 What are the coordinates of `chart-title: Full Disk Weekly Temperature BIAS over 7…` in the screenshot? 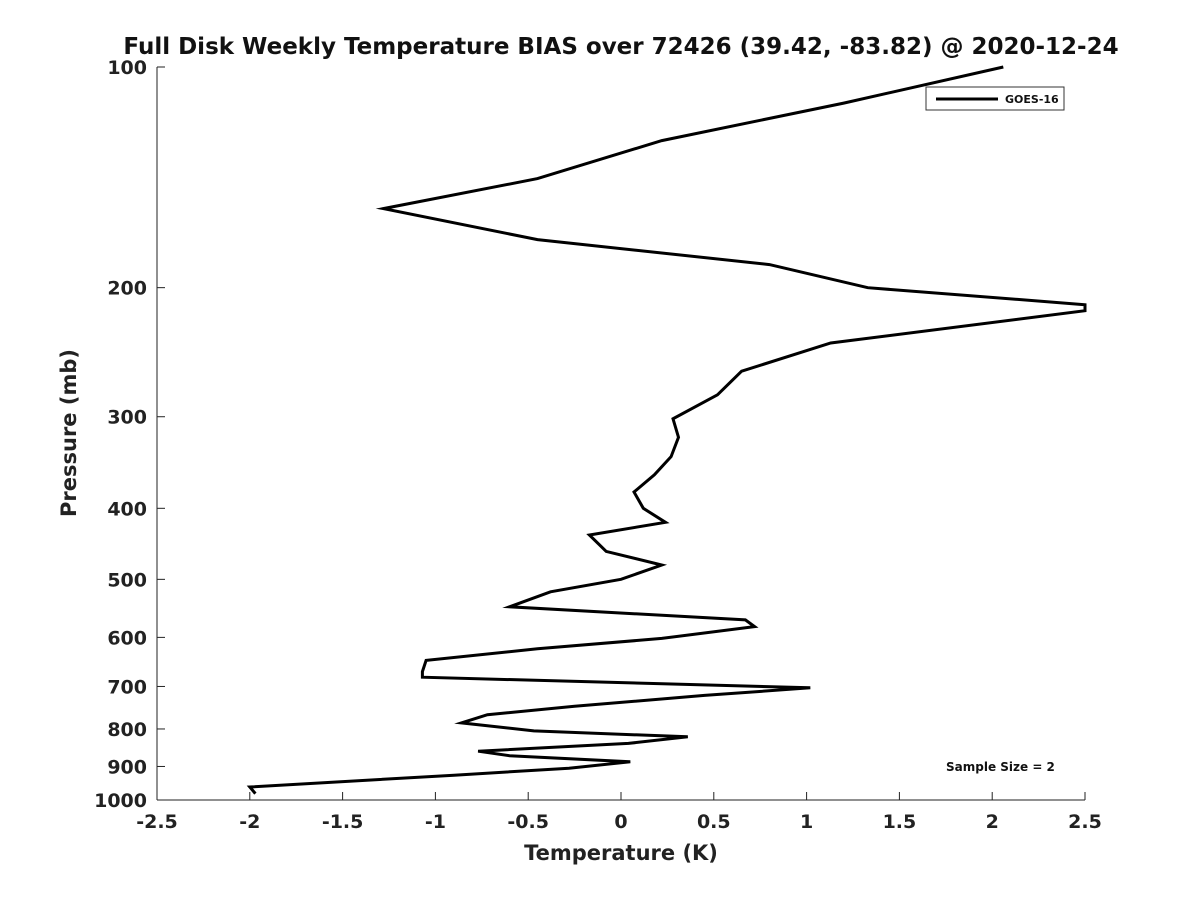 It's located at (620, 47).